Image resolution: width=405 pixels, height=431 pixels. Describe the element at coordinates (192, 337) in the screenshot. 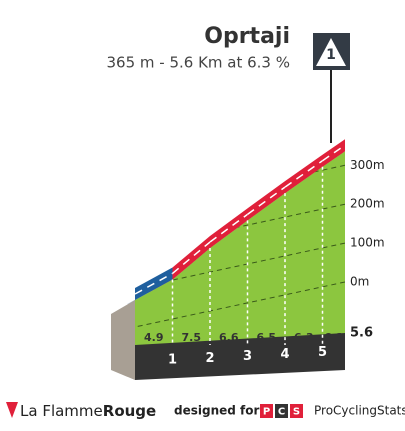

I see `gradient-label: 7.5` at that location.